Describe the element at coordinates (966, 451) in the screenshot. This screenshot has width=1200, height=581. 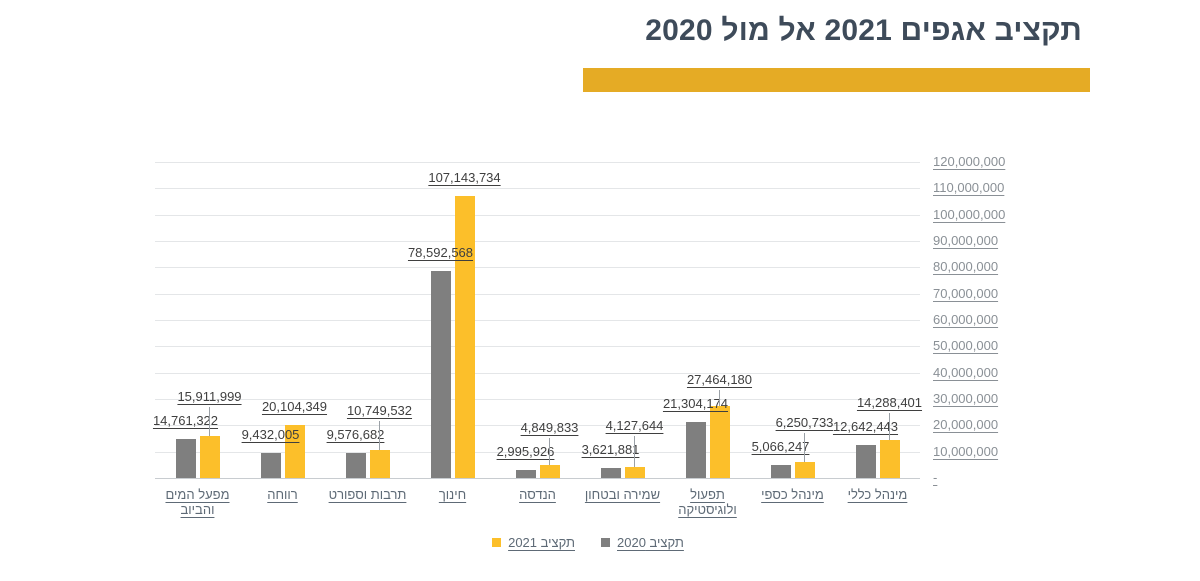
I see `y-axis-tick-label: 10,000,000` at that location.